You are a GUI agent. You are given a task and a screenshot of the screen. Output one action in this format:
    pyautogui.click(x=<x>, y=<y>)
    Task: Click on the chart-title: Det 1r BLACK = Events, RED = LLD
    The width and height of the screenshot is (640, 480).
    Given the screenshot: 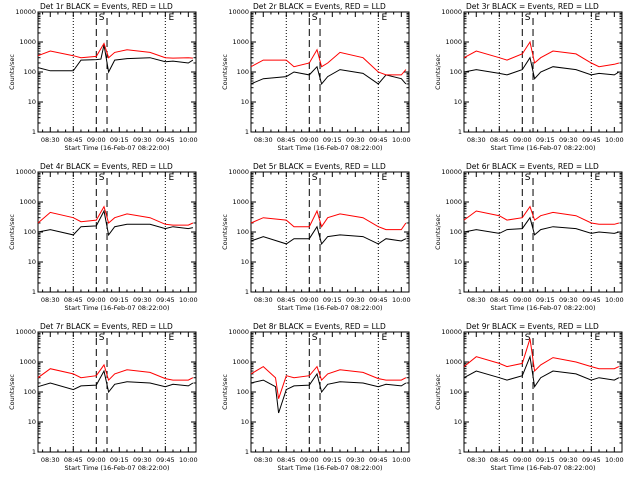 What is the action you would take?
    pyautogui.click(x=106, y=6)
    